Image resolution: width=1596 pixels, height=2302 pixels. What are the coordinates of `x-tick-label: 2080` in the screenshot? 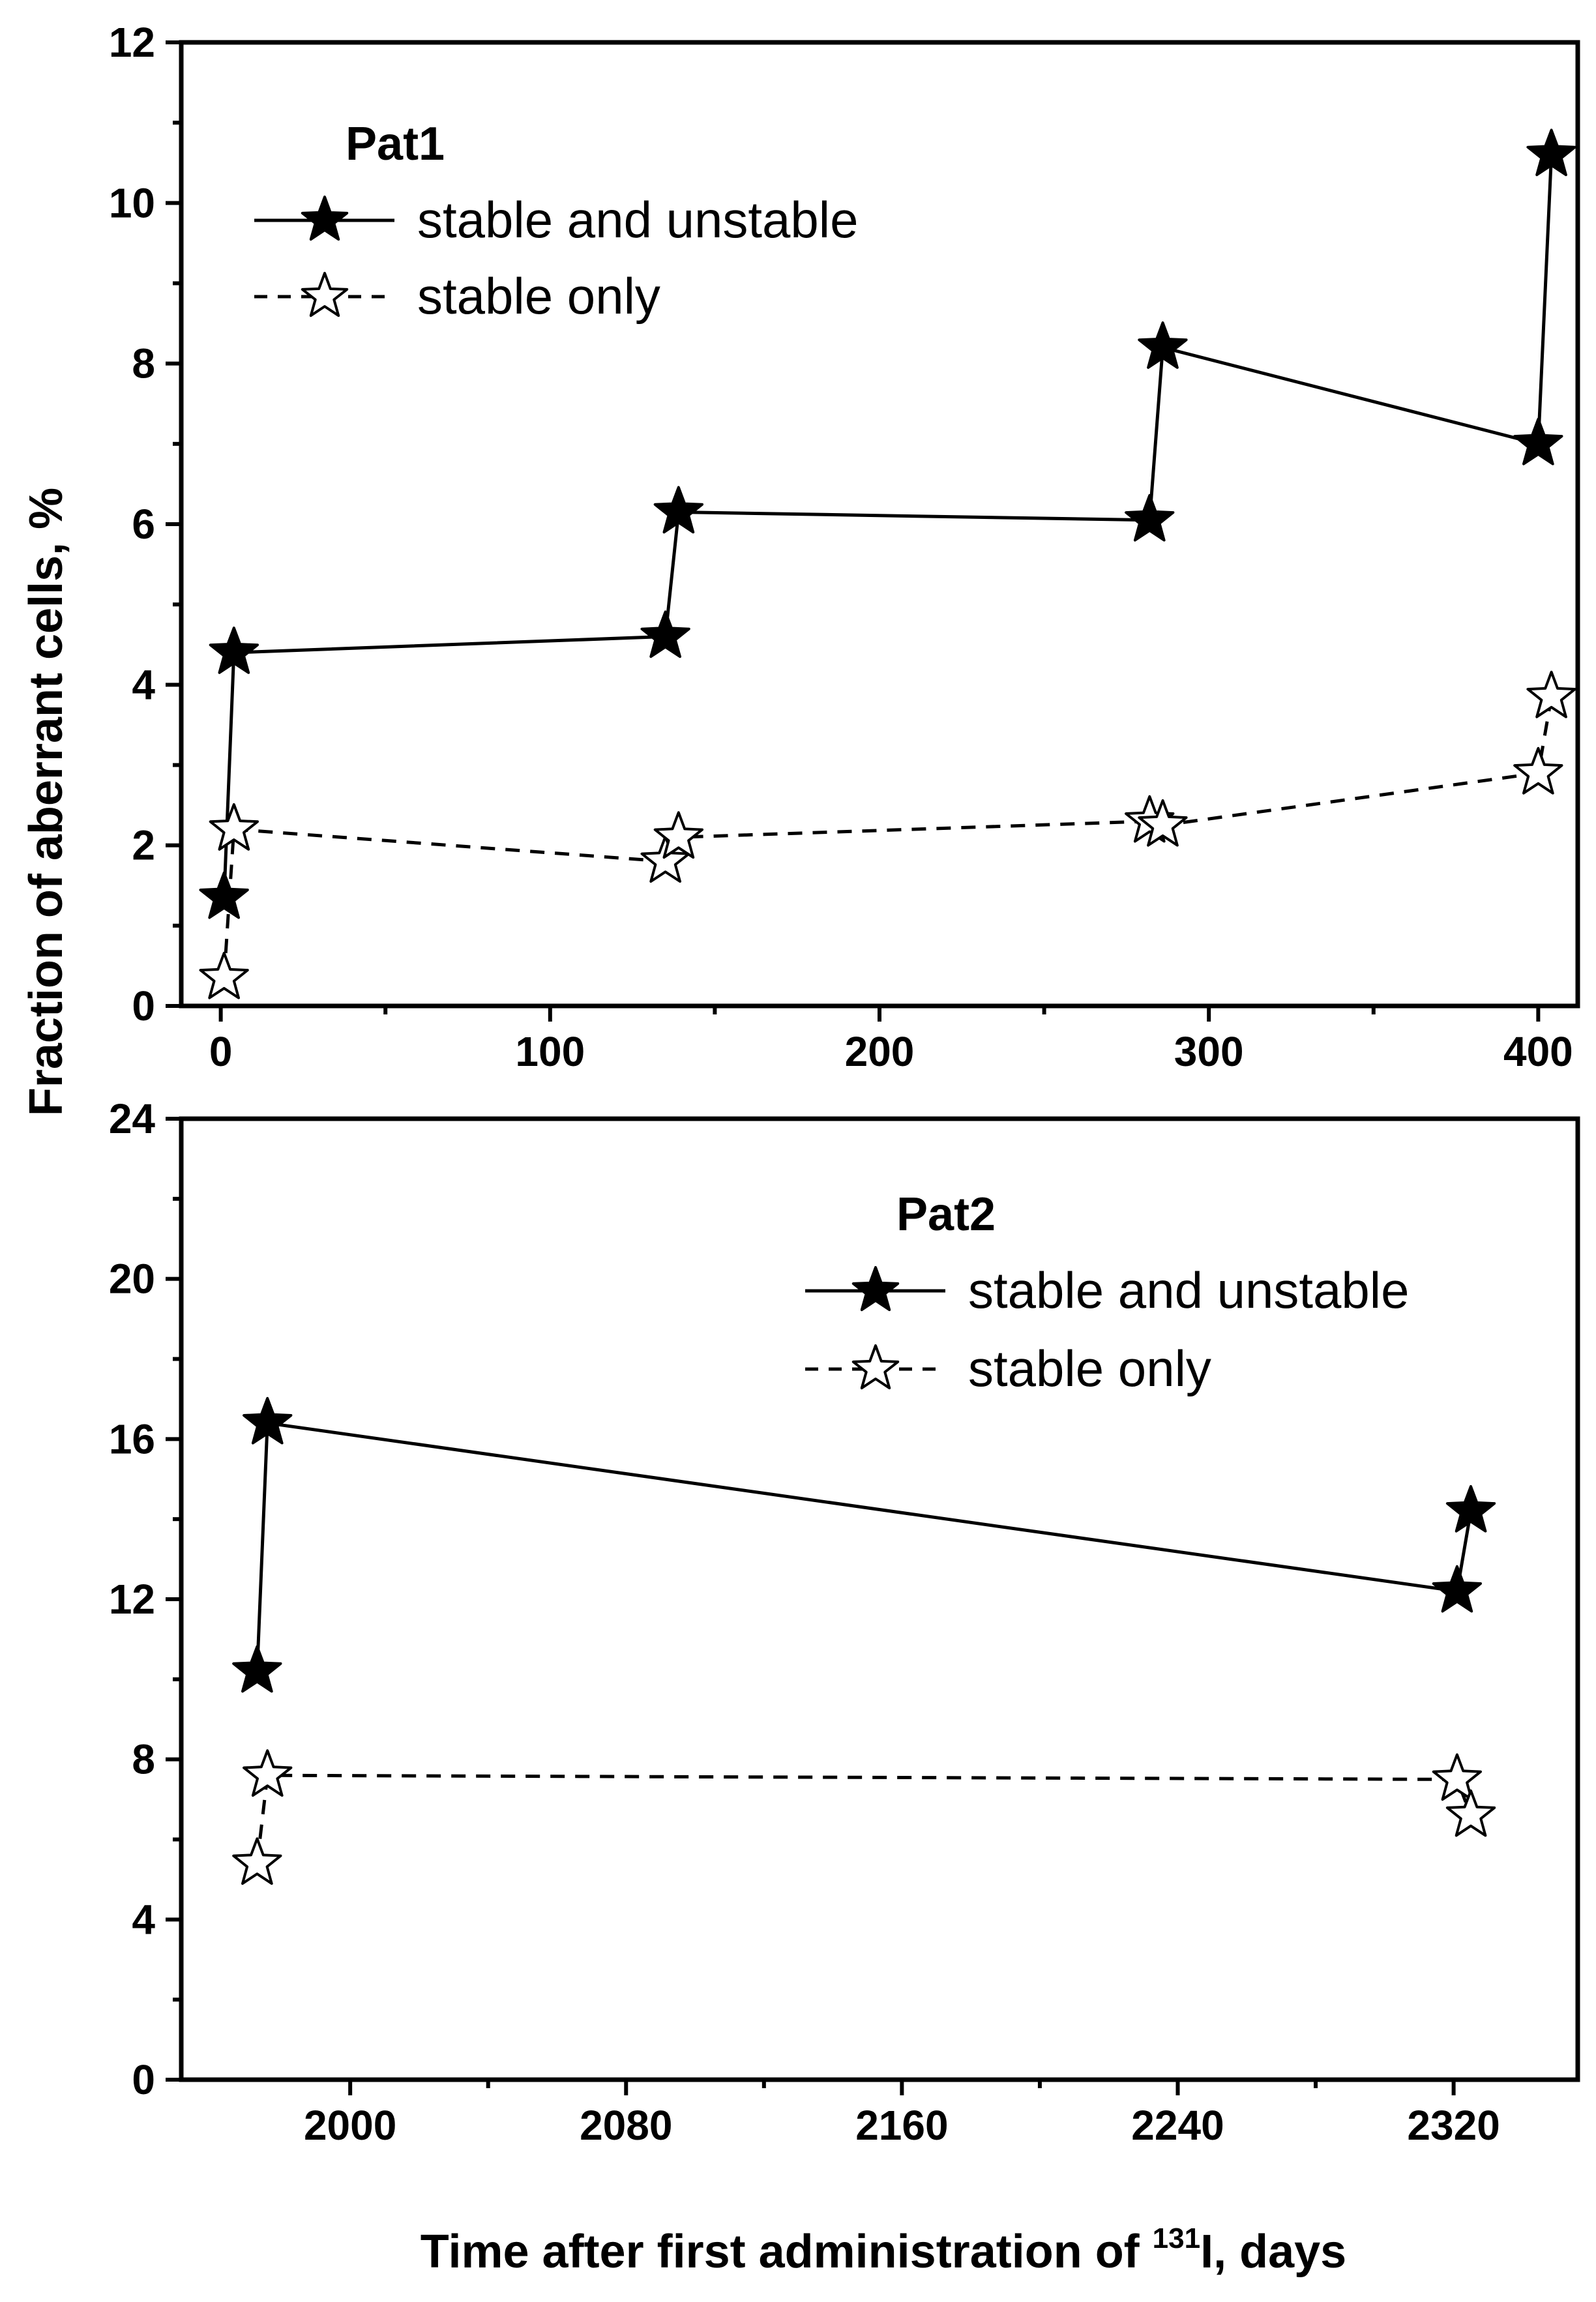 It's located at (626, 2125).